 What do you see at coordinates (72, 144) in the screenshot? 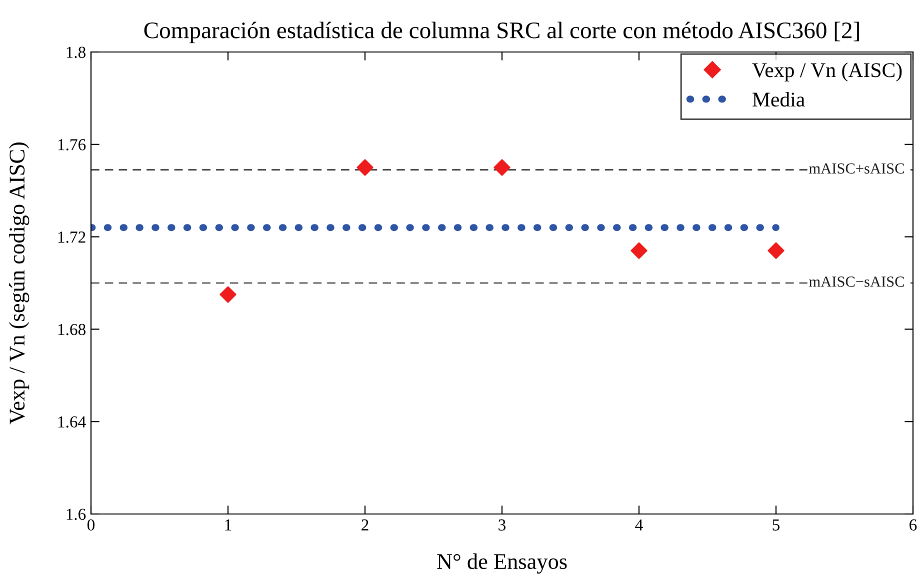
I see `y-tick-label: 1.76` at bounding box center [72, 144].